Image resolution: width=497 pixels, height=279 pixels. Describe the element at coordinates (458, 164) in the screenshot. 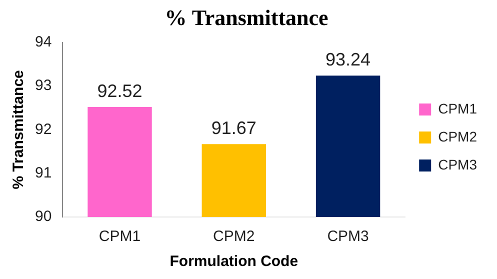

I see `legend-label: CPM3` at that location.